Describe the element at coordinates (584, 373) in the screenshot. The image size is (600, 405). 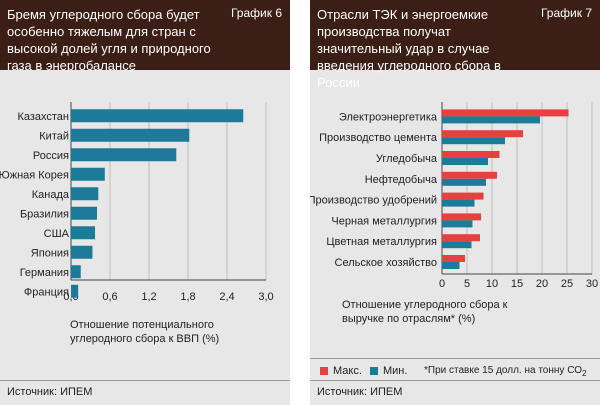
I see `footnote-subscript: 2` at that location.